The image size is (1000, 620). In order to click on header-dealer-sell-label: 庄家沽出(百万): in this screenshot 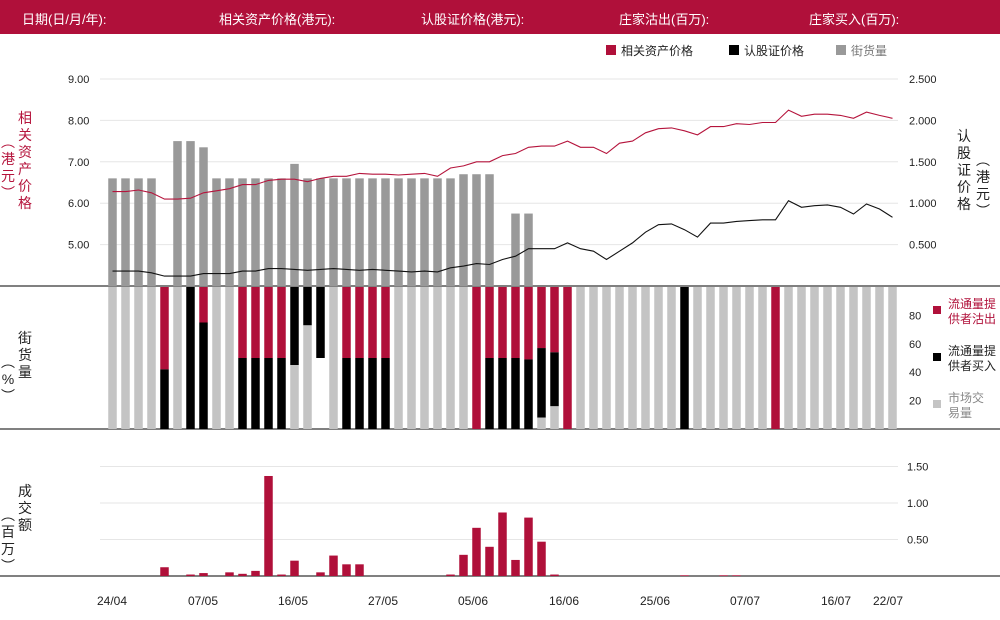, I will do `click(664, 19)`.